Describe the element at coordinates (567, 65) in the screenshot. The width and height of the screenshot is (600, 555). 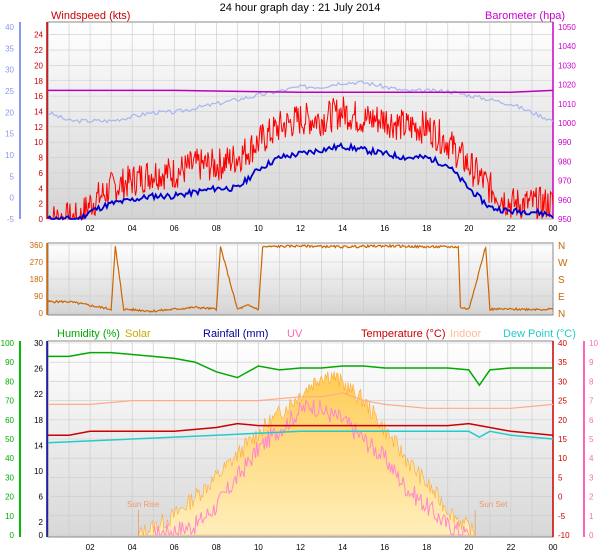
I see `barometer-tick-label: 1030` at that location.